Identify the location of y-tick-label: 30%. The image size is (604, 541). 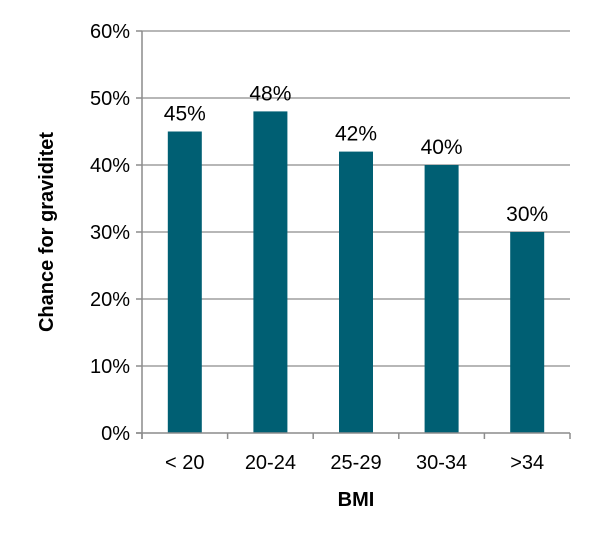
(110, 233).